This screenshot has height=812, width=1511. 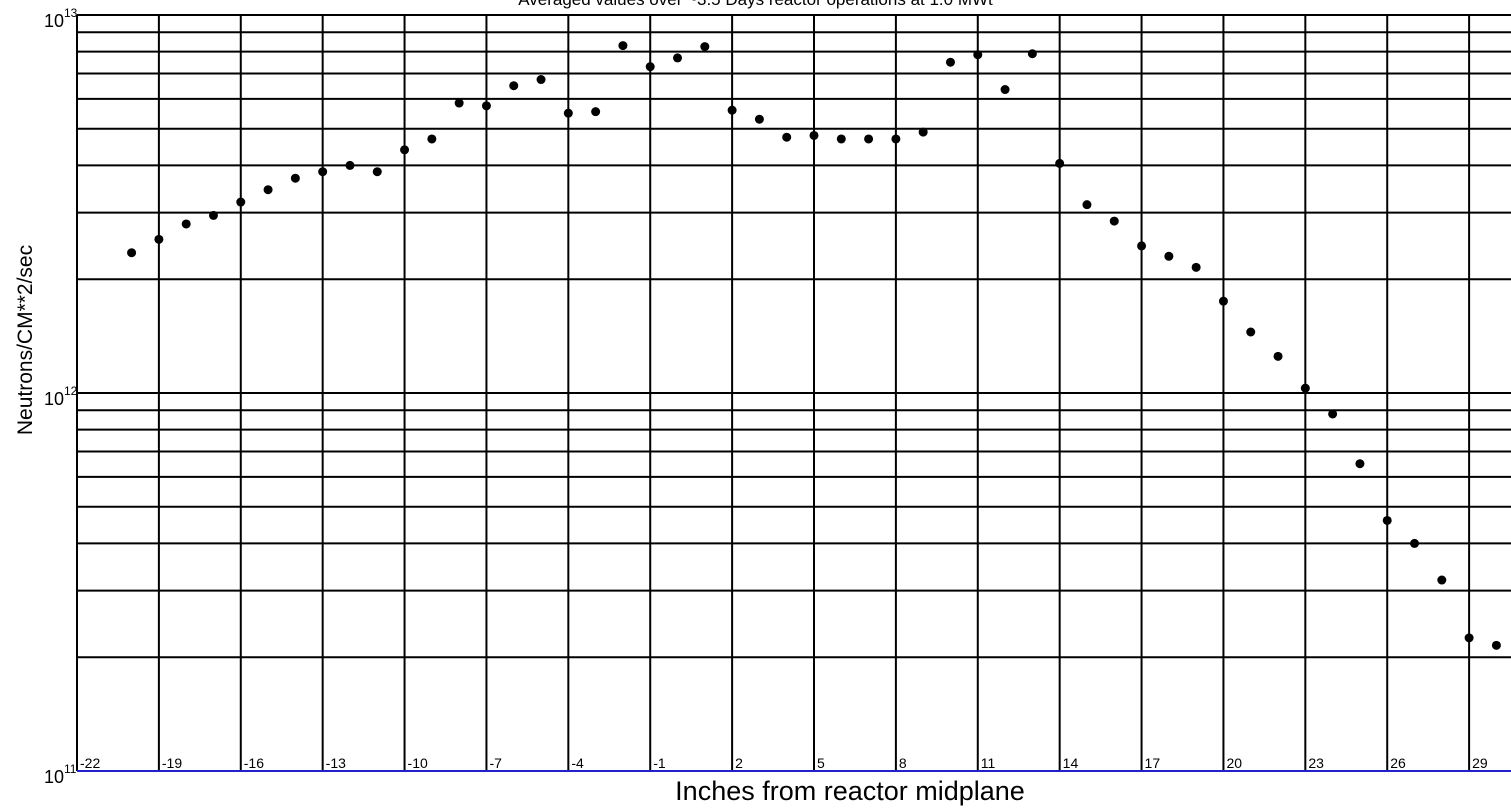 I want to click on x-tick-label: 26, so click(x=1398, y=763).